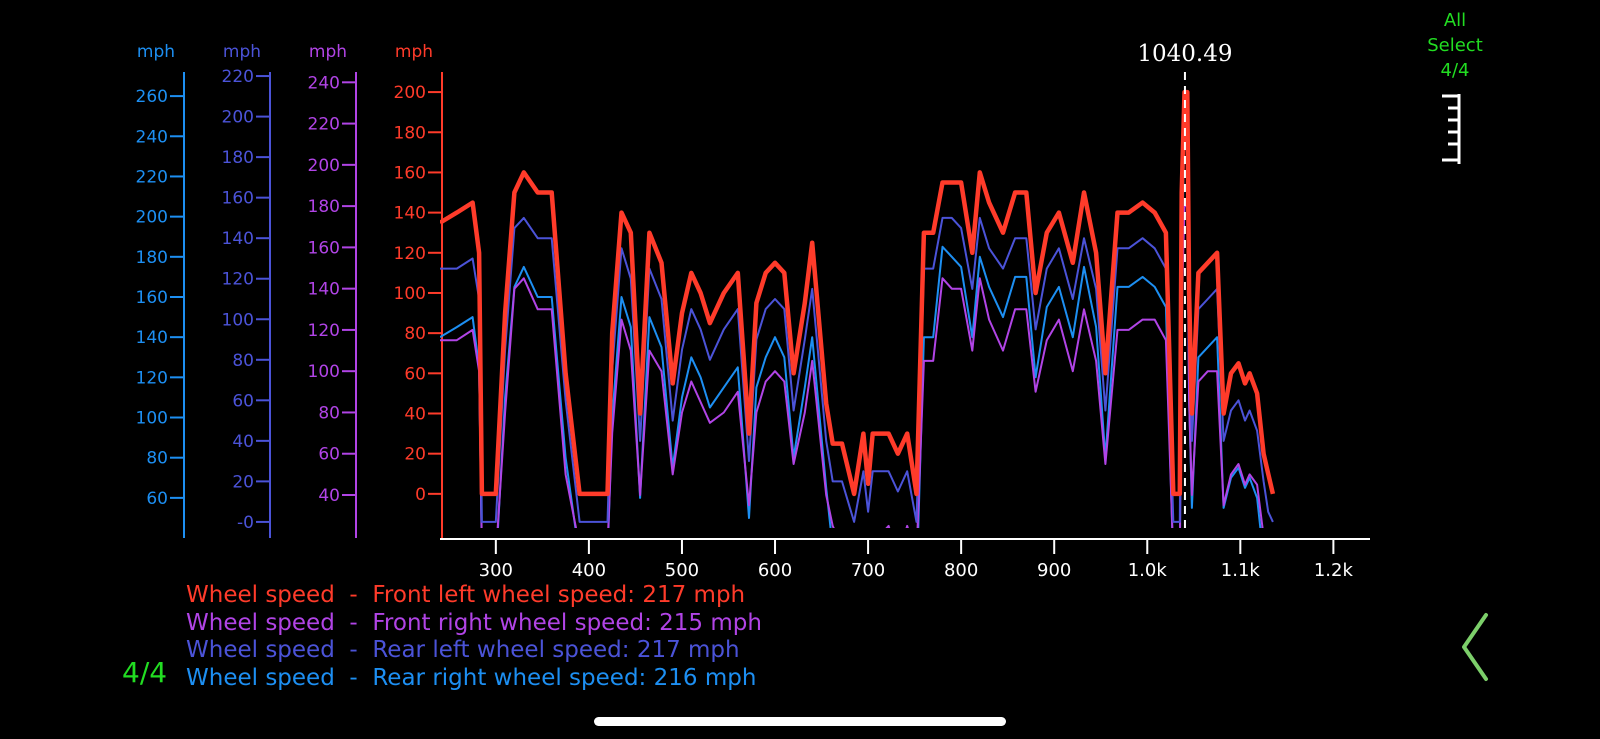 Image resolution: width=1600 pixels, height=739 pixels. I want to click on legend-label: Front right wheel speed: 215 mph, so click(567, 622).